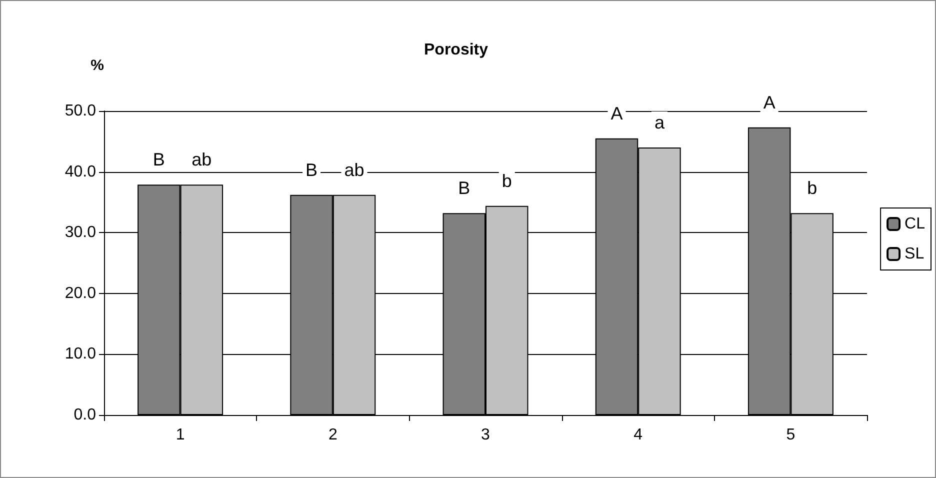  Describe the element at coordinates (660, 122) in the screenshot. I see `data-label: a` at that location.